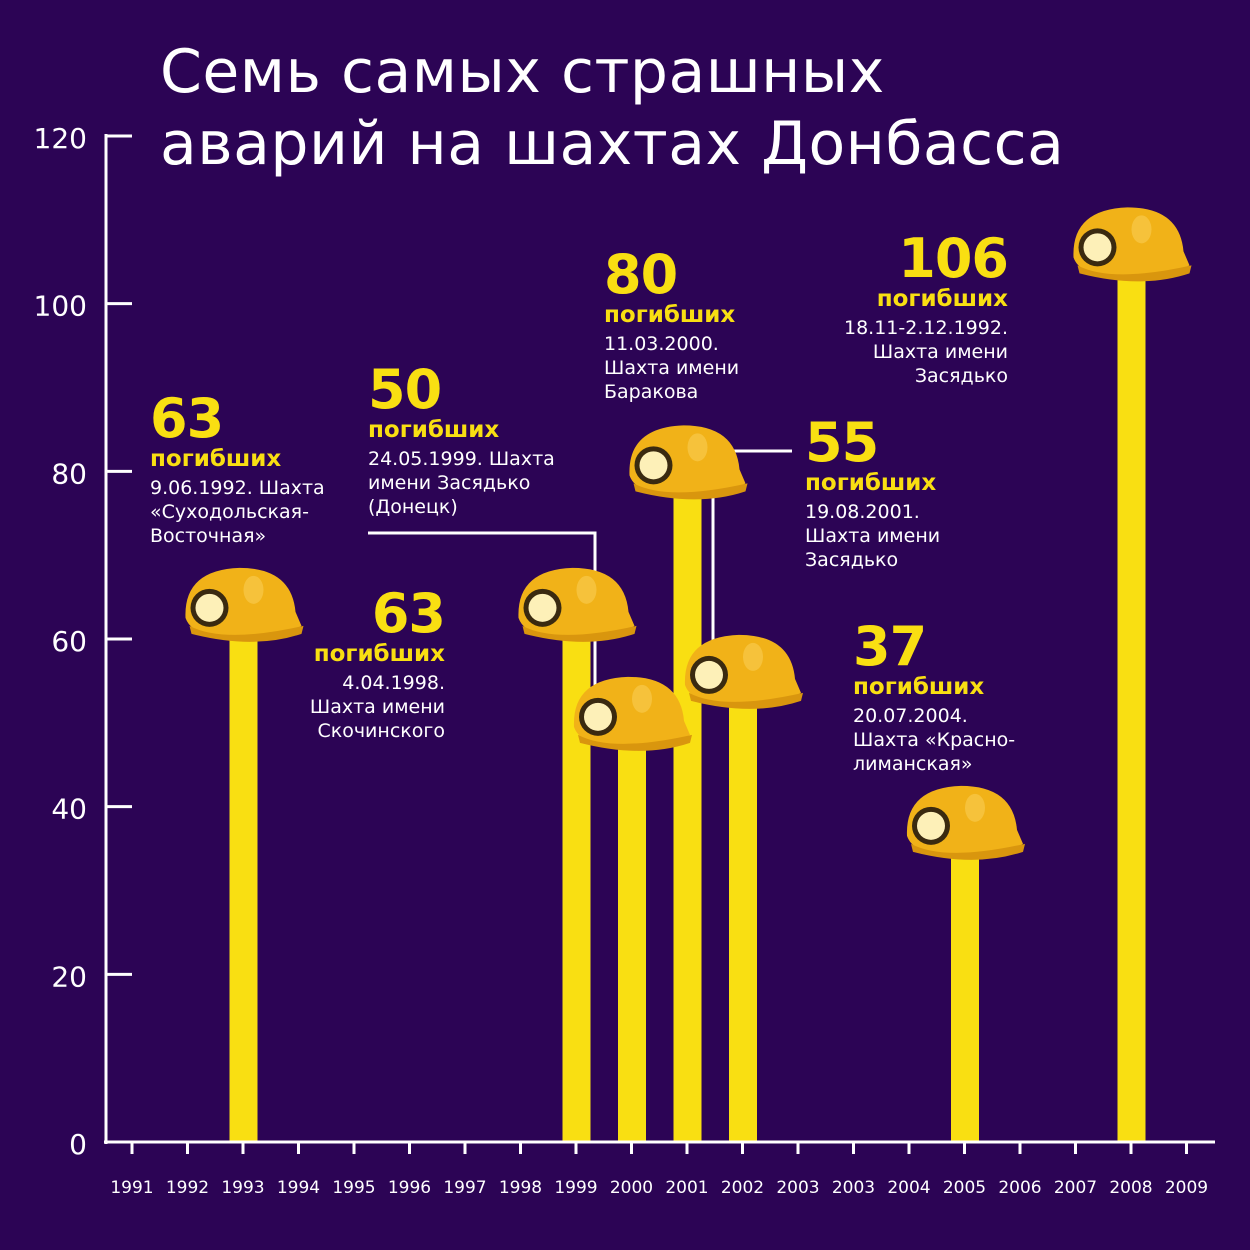 The width and height of the screenshot is (1250, 1250). What do you see at coordinates (209, 607) in the screenshot?
I see `helmet-icon-1992-lamp-icon` at bounding box center [209, 607].